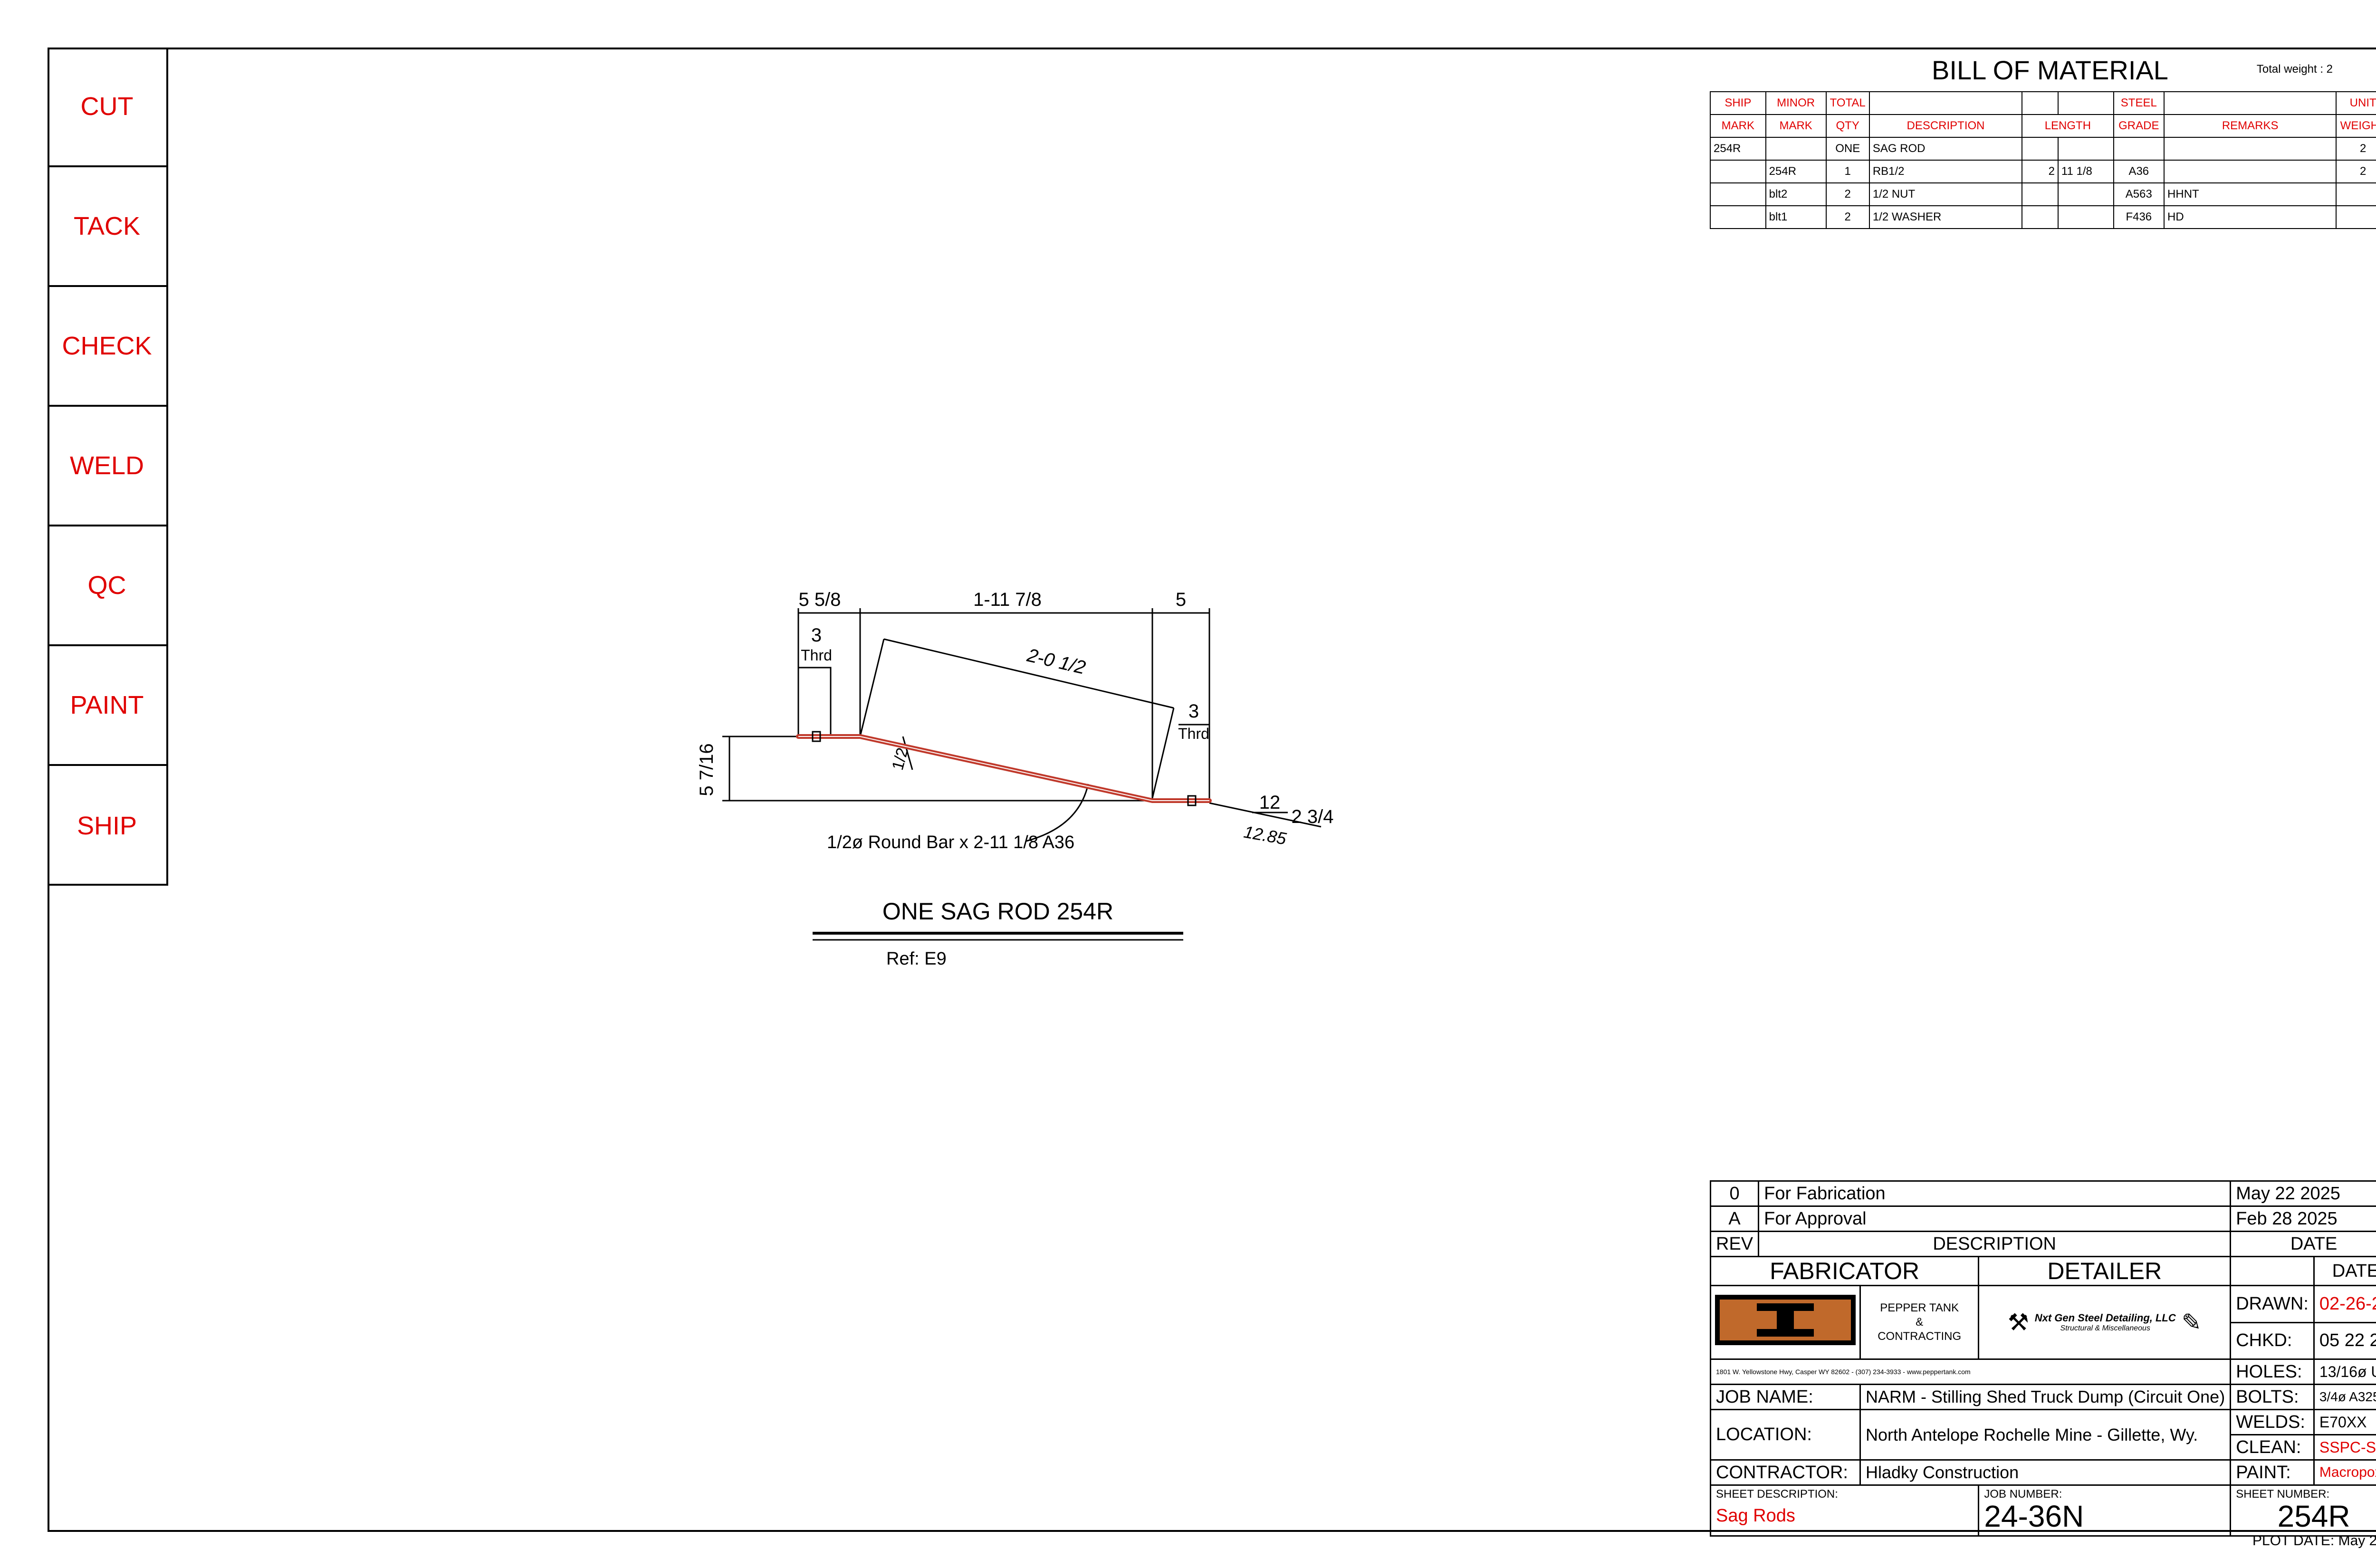 This screenshot has height=1568, width=2376. What do you see at coordinates (820, 600) in the screenshot?
I see `dim-top-left: 5 5/8` at bounding box center [820, 600].